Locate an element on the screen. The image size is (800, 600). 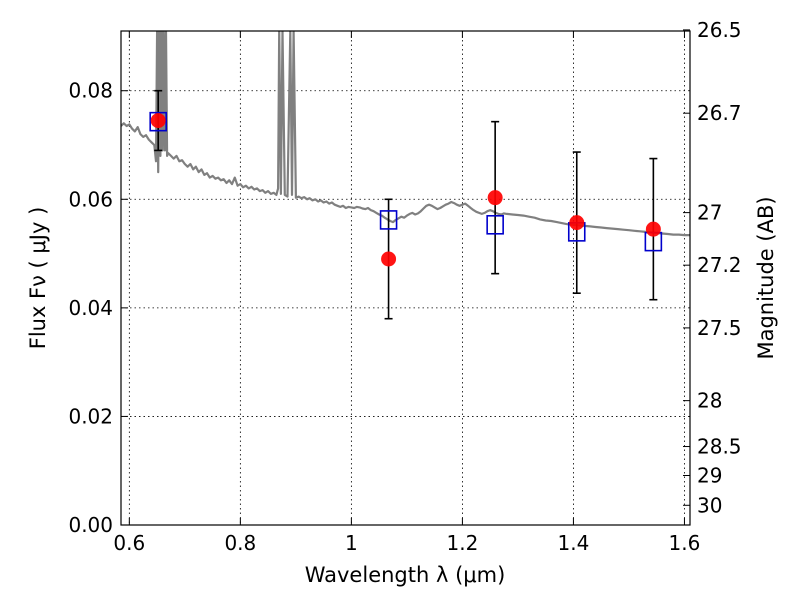
y2-tick-label: 27.5 is located at coordinates (719, 328).